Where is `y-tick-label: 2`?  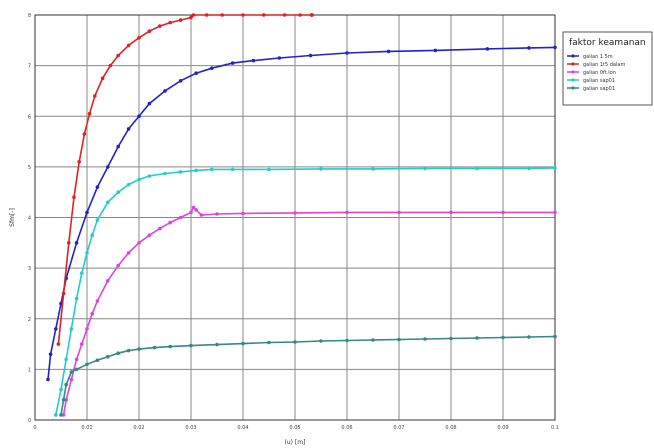 y-tick-label: 2 is located at coordinates (29, 320).